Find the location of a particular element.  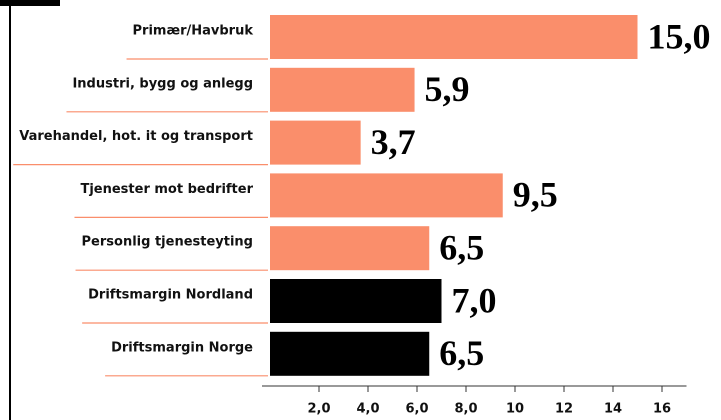

x-tick-label: 14 is located at coordinates (613, 409).